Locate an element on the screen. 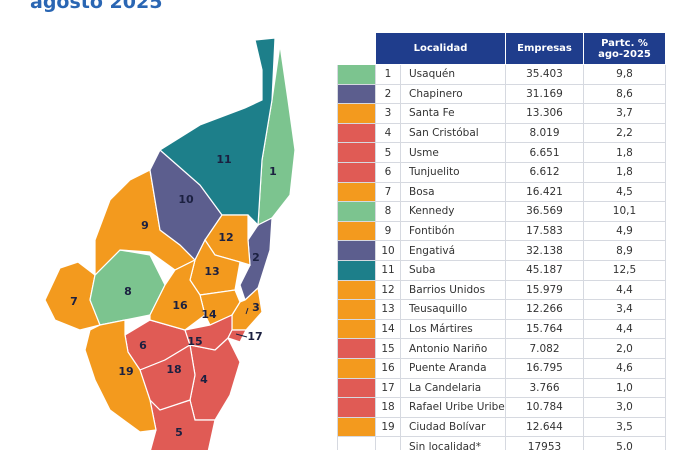  header: Partc. % ago-2025 is located at coordinates (624, 48).